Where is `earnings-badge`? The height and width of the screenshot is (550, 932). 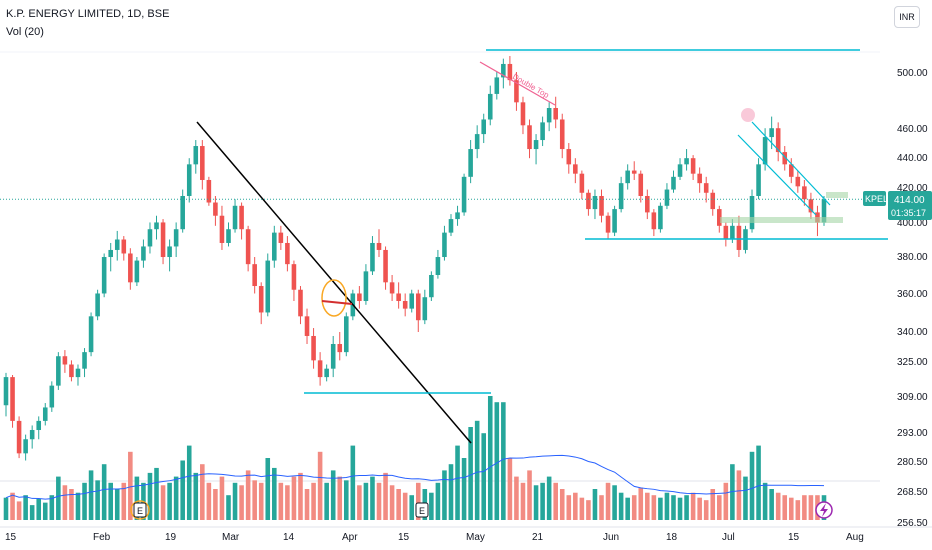
earnings-badge is located at coordinates (422, 510).